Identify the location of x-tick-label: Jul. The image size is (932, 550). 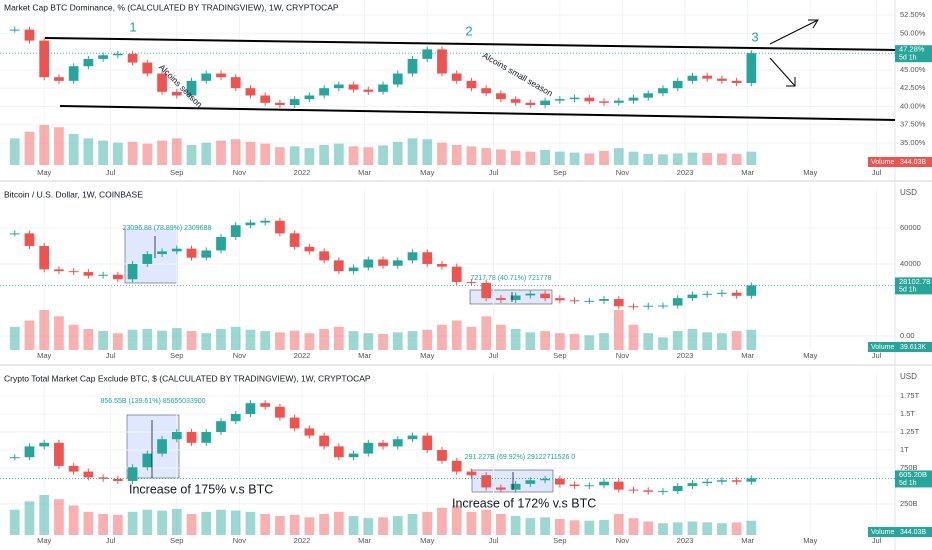
(111, 172).